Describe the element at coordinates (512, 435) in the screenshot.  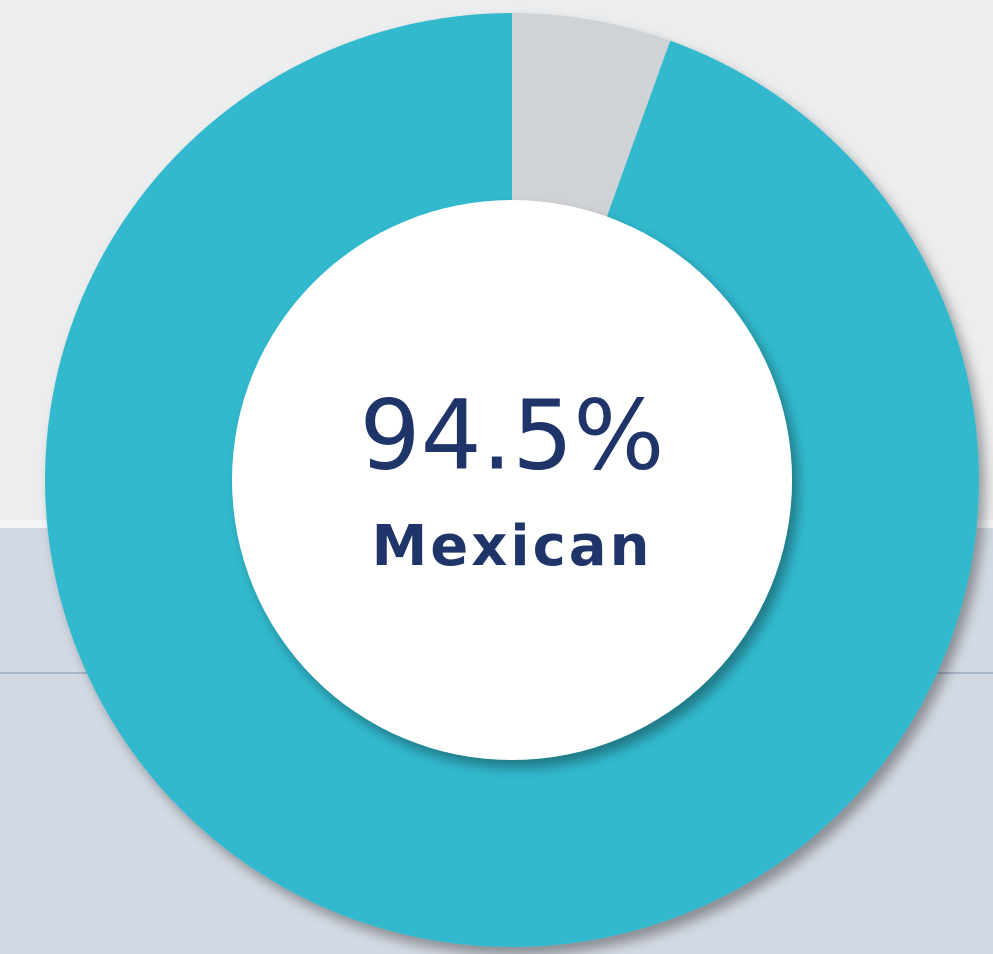
I see `value-label: 94.5%` at that location.